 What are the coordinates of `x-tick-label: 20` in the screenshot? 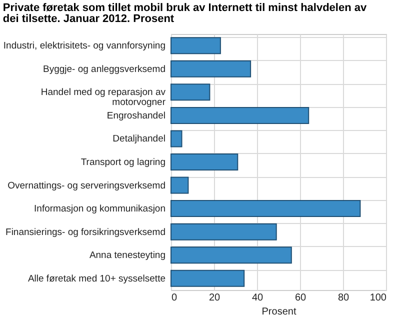 It's located at (214, 298).